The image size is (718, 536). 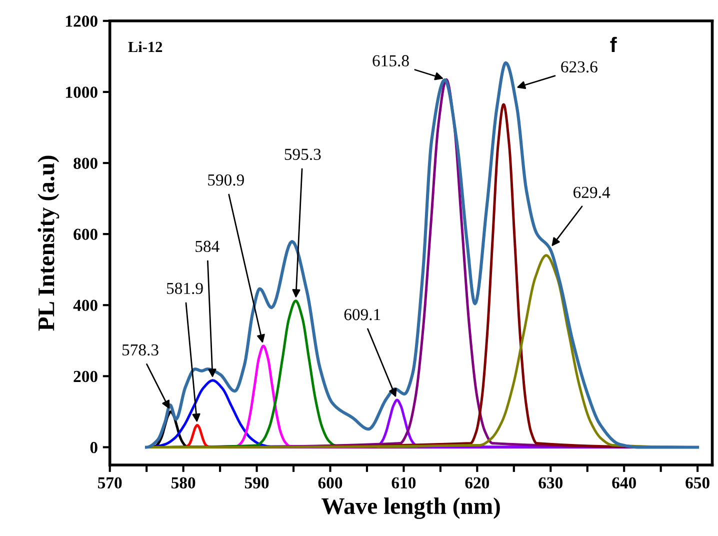 I want to click on x-tick-label: 630, so click(x=550, y=483).